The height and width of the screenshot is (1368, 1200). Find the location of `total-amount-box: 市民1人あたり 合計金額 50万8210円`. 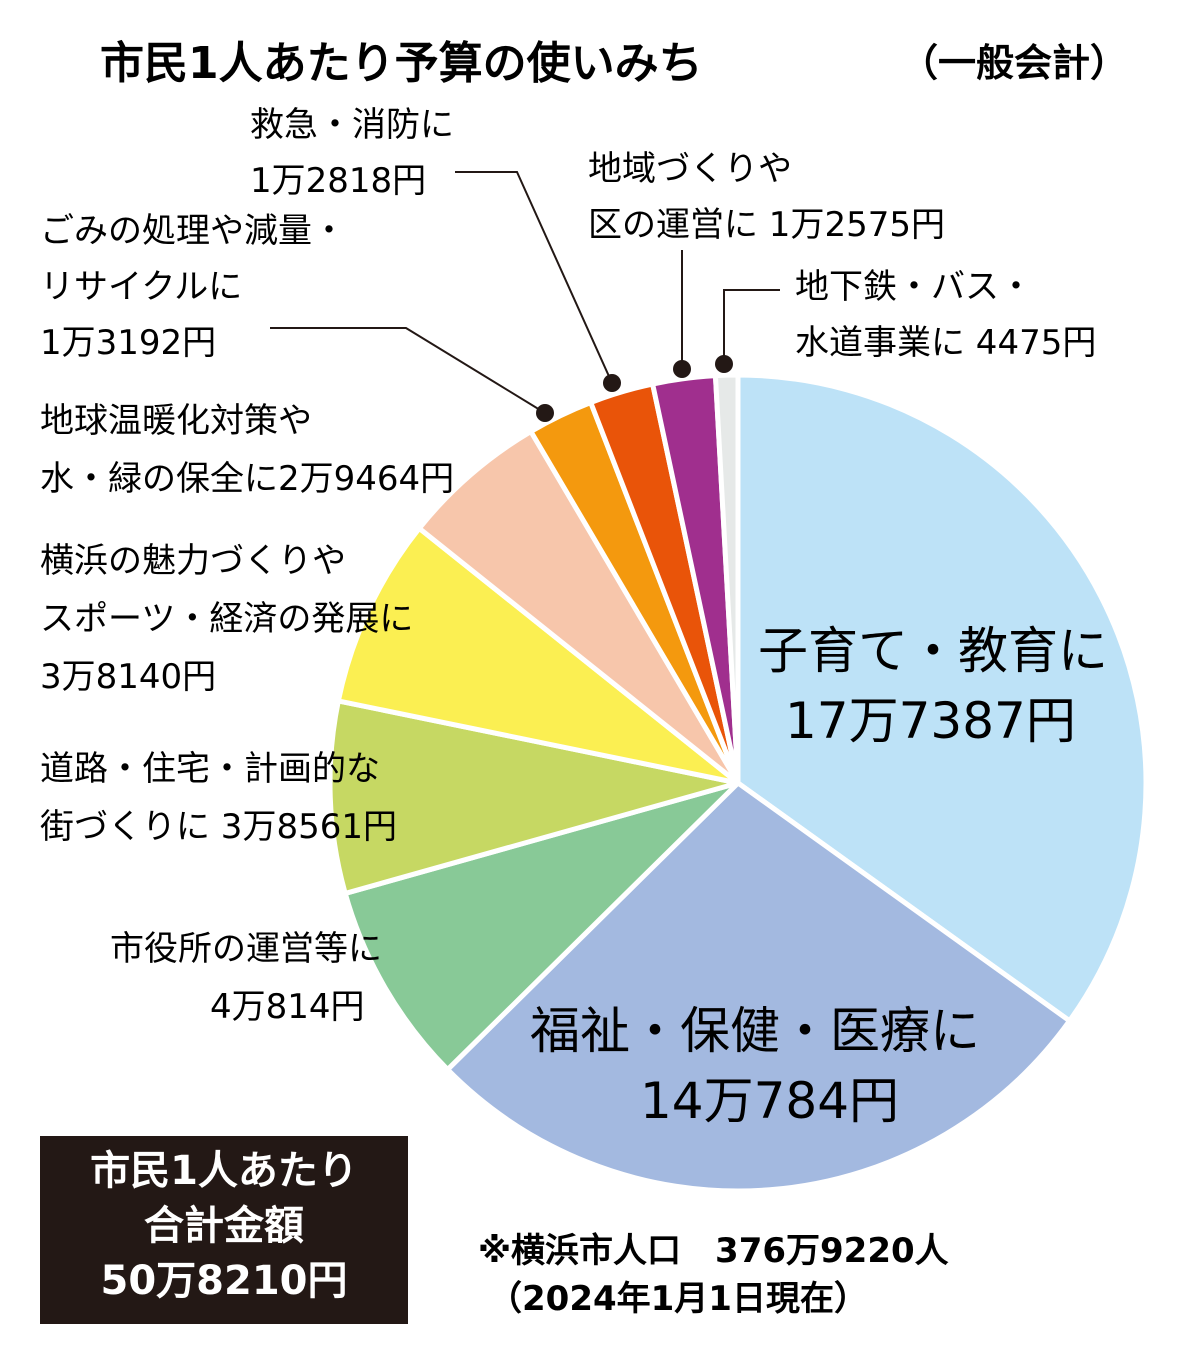

total-amount-box: 市民1人あたり 合計金額 50万8210円 is located at coordinates (224, 1230).